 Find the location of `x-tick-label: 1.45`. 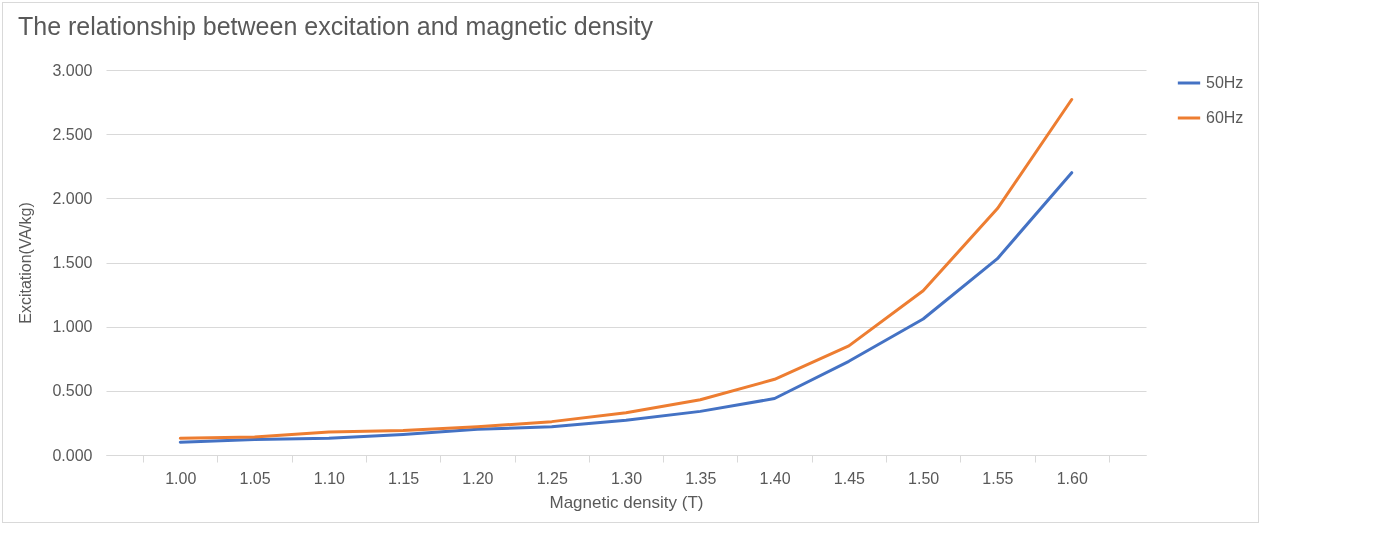

x-tick-label: 1.45 is located at coordinates (849, 478).